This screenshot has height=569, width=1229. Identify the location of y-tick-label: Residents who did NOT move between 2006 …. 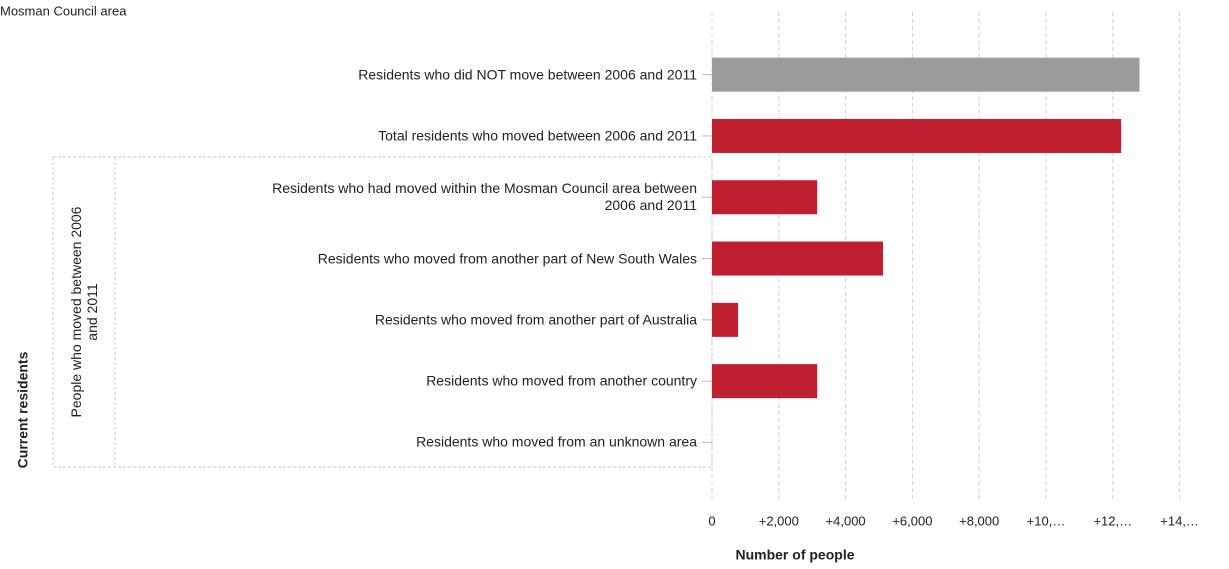
(527, 74).